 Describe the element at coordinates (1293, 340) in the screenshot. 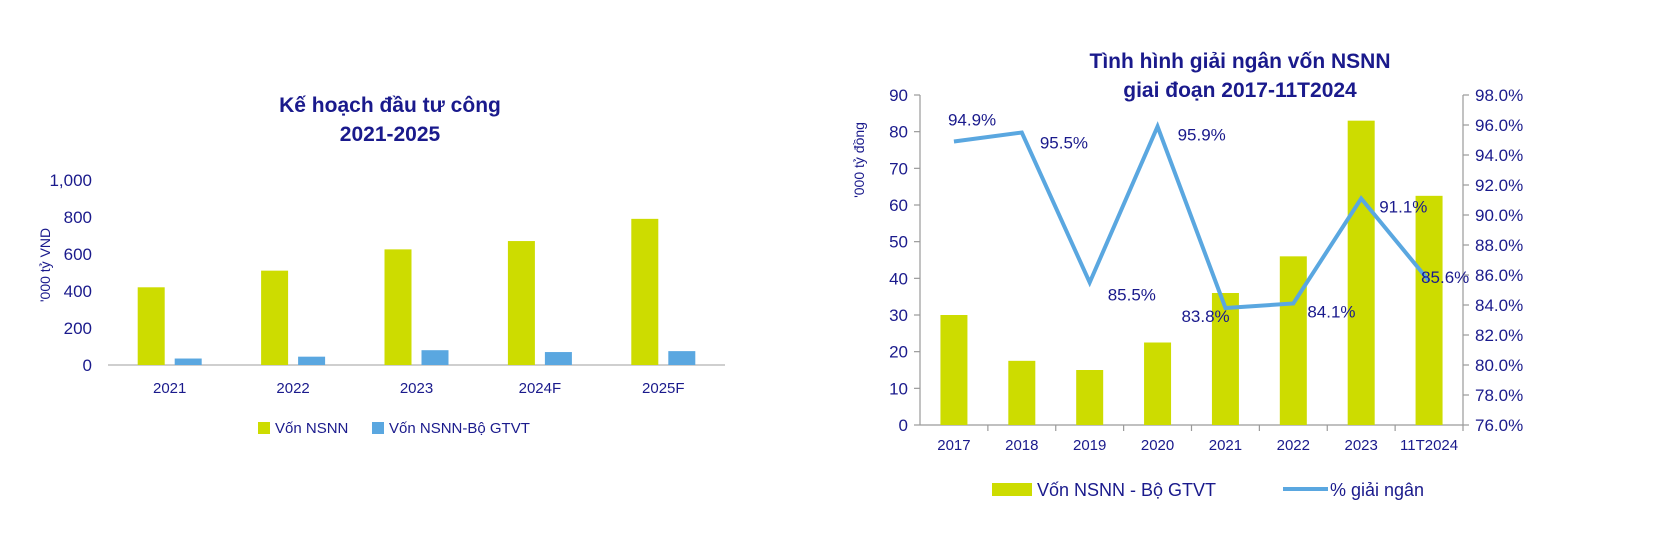

I see `chart2-bar-2022` at that location.